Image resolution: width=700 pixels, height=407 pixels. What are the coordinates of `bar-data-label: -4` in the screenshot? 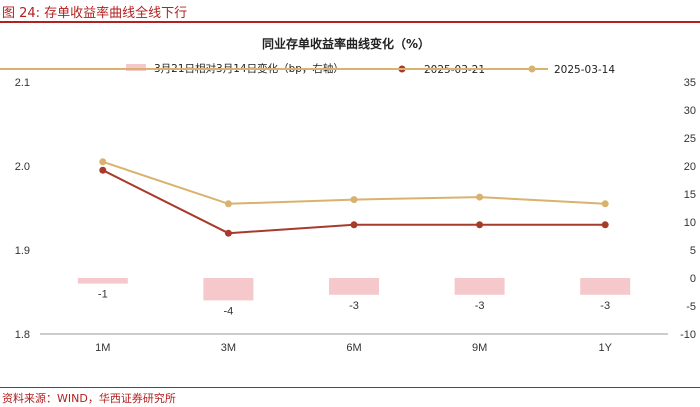 It's located at (229, 311).